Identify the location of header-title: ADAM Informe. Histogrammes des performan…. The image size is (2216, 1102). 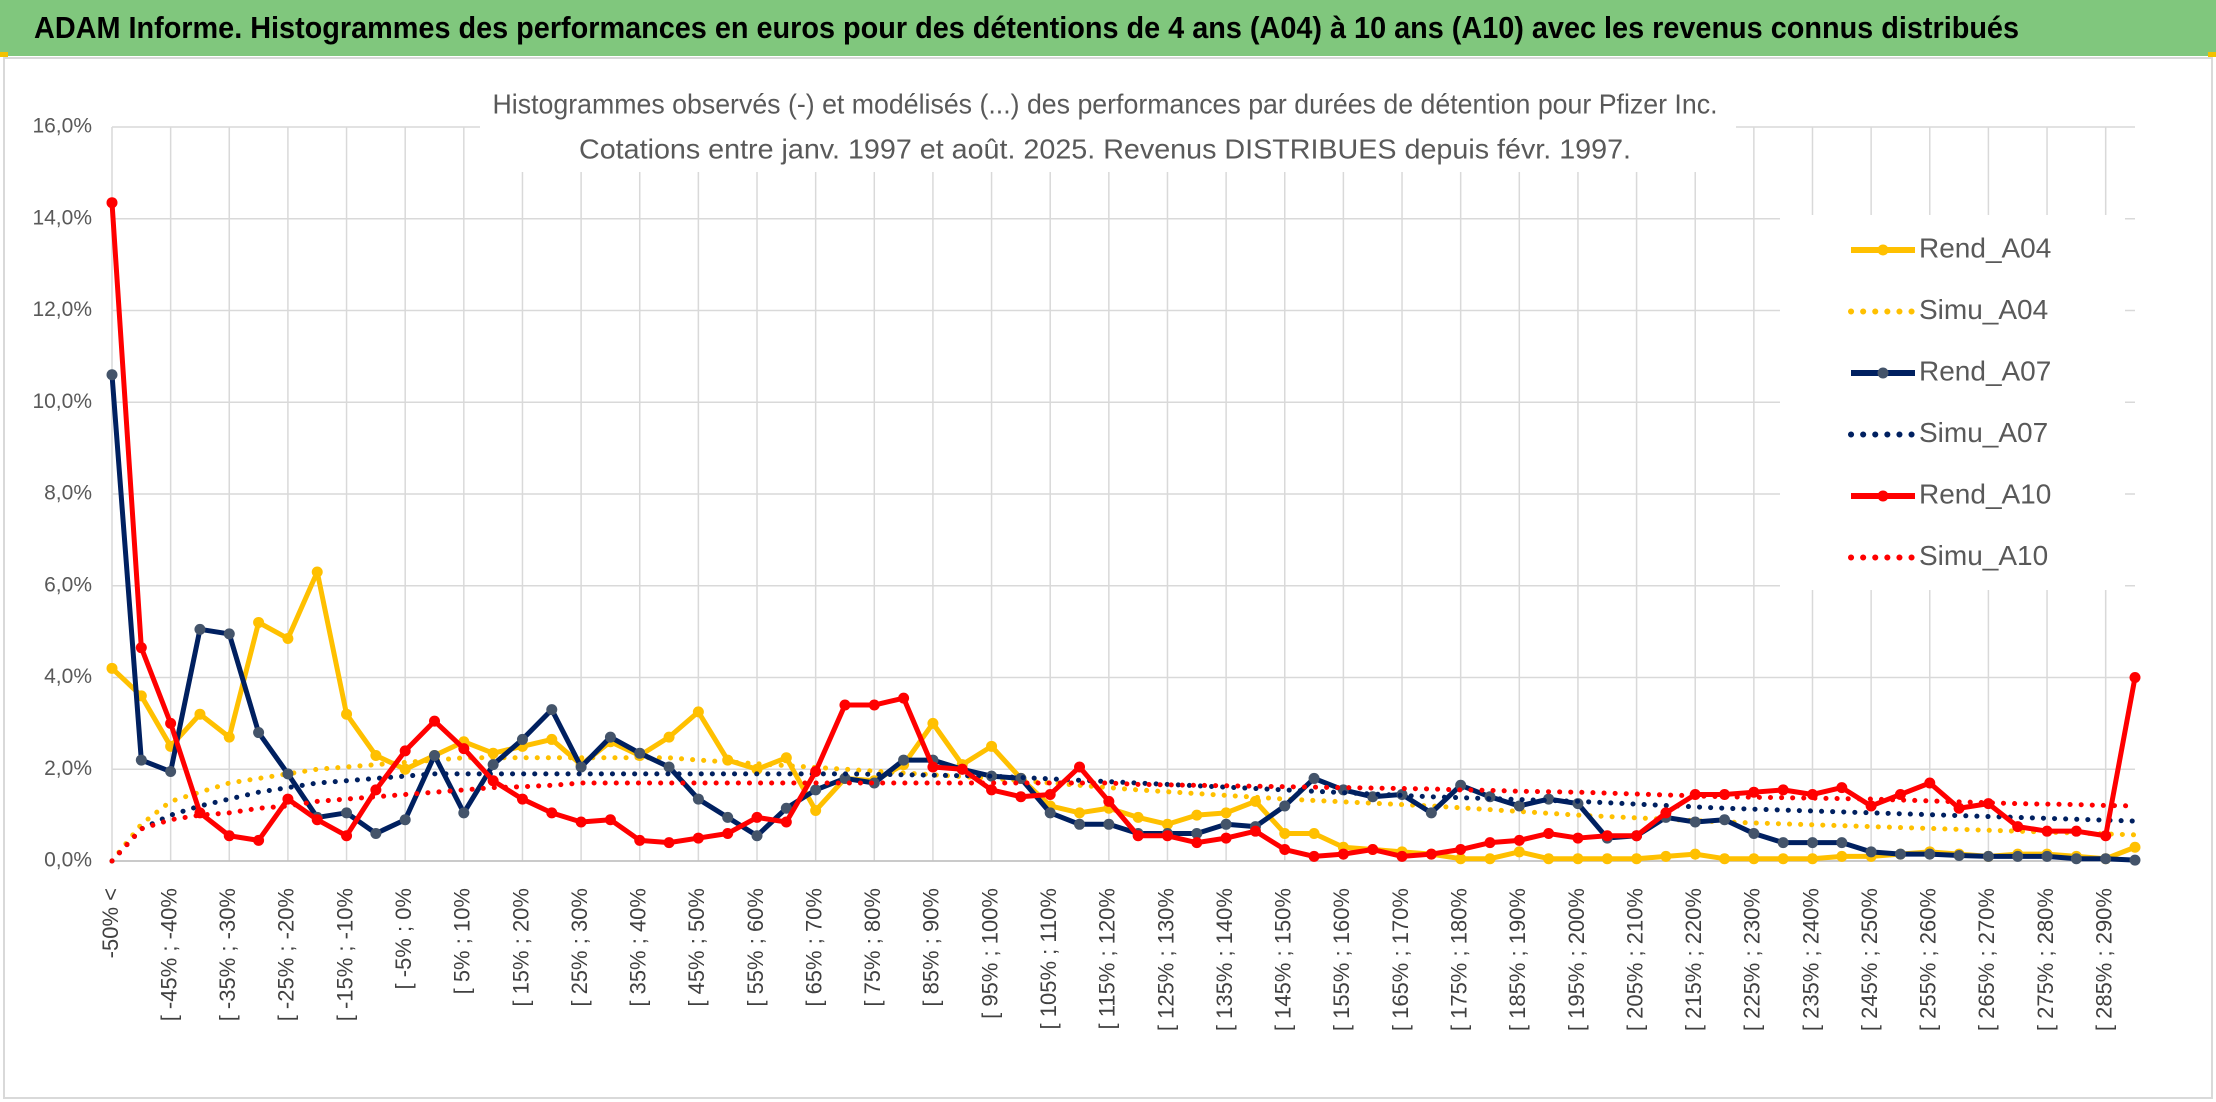
(1026, 27).